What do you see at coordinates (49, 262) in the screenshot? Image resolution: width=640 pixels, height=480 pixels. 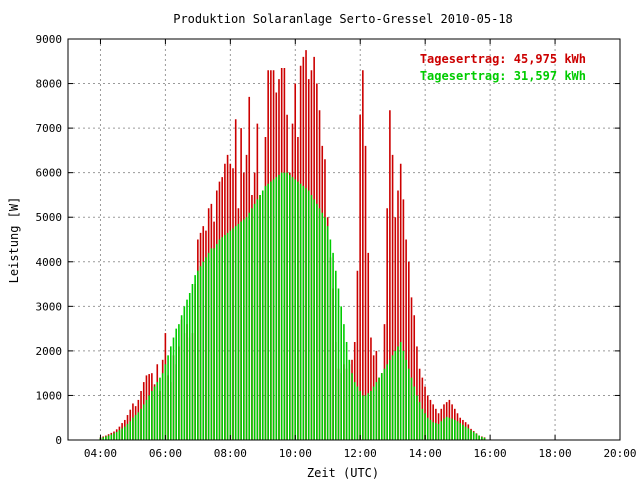 I see `y-tick-label: 4000` at bounding box center [49, 262].